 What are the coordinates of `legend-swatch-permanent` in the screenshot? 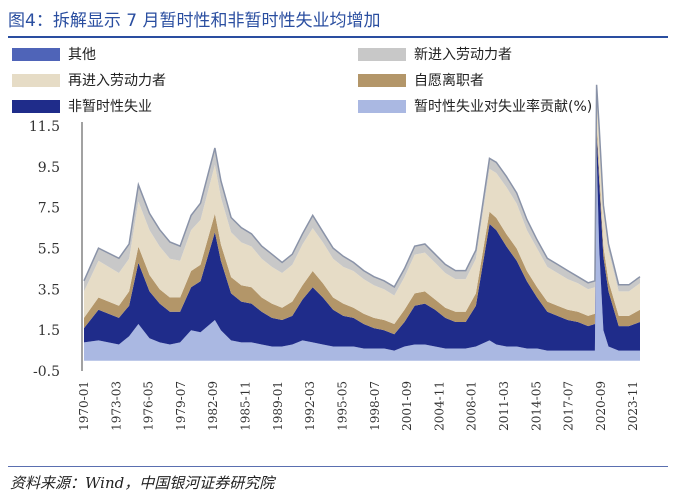 It's located at (36, 106).